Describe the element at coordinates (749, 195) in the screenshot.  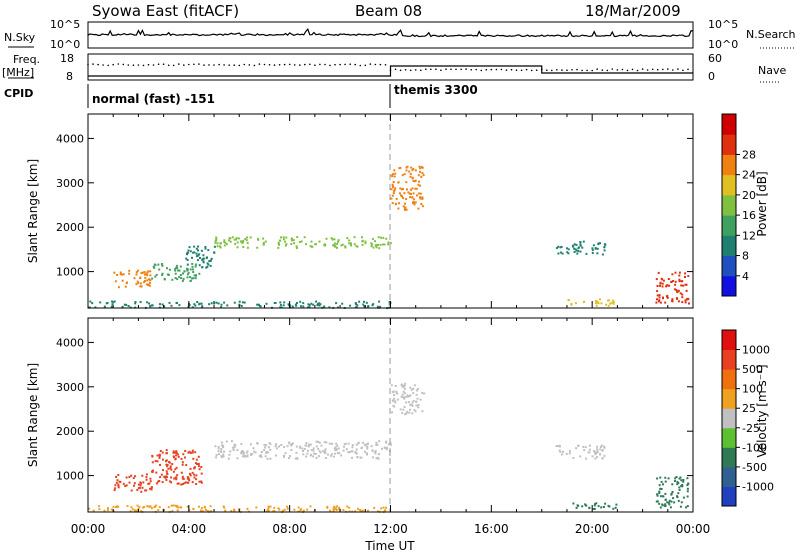
I see `colorbar-tick-label: 20` at that location.